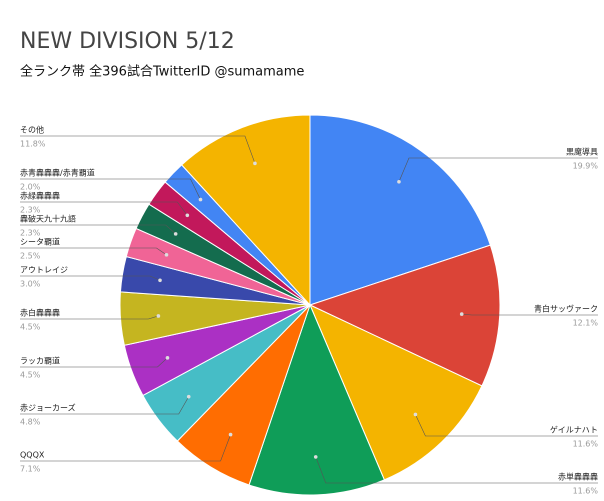  I want to click on slice-label: ゲイルナハト, so click(574, 430).